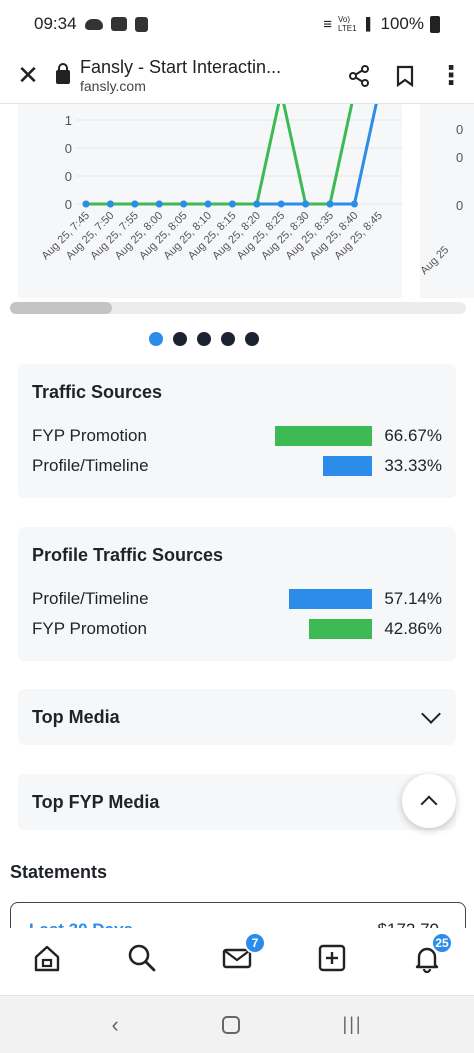 The height and width of the screenshot is (1053, 474). I want to click on status-time: 09:34, so click(55, 23).